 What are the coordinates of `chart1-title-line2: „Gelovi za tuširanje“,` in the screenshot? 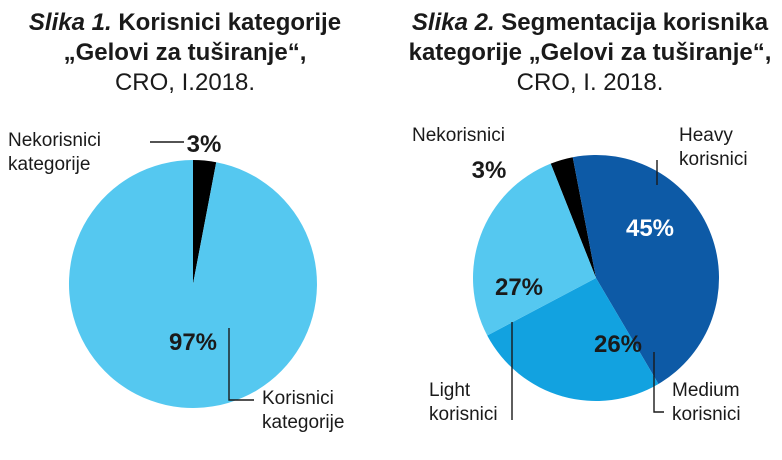 It's located at (185, 52).